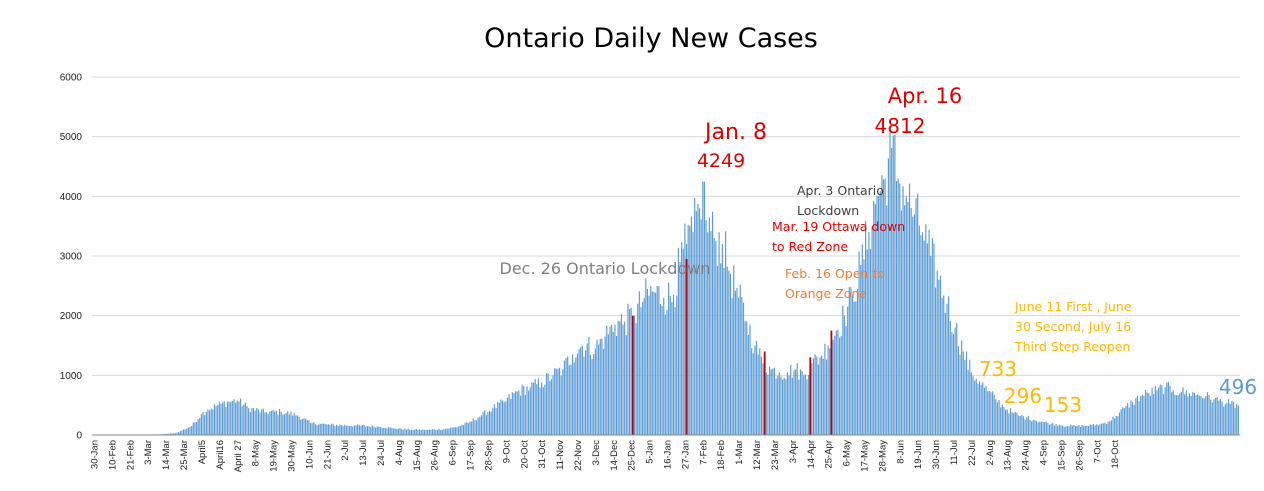 Image resolution: width=1264 pixels, height=491 pixels. I want to click on y-tick-label: 0, so click(79, 436).